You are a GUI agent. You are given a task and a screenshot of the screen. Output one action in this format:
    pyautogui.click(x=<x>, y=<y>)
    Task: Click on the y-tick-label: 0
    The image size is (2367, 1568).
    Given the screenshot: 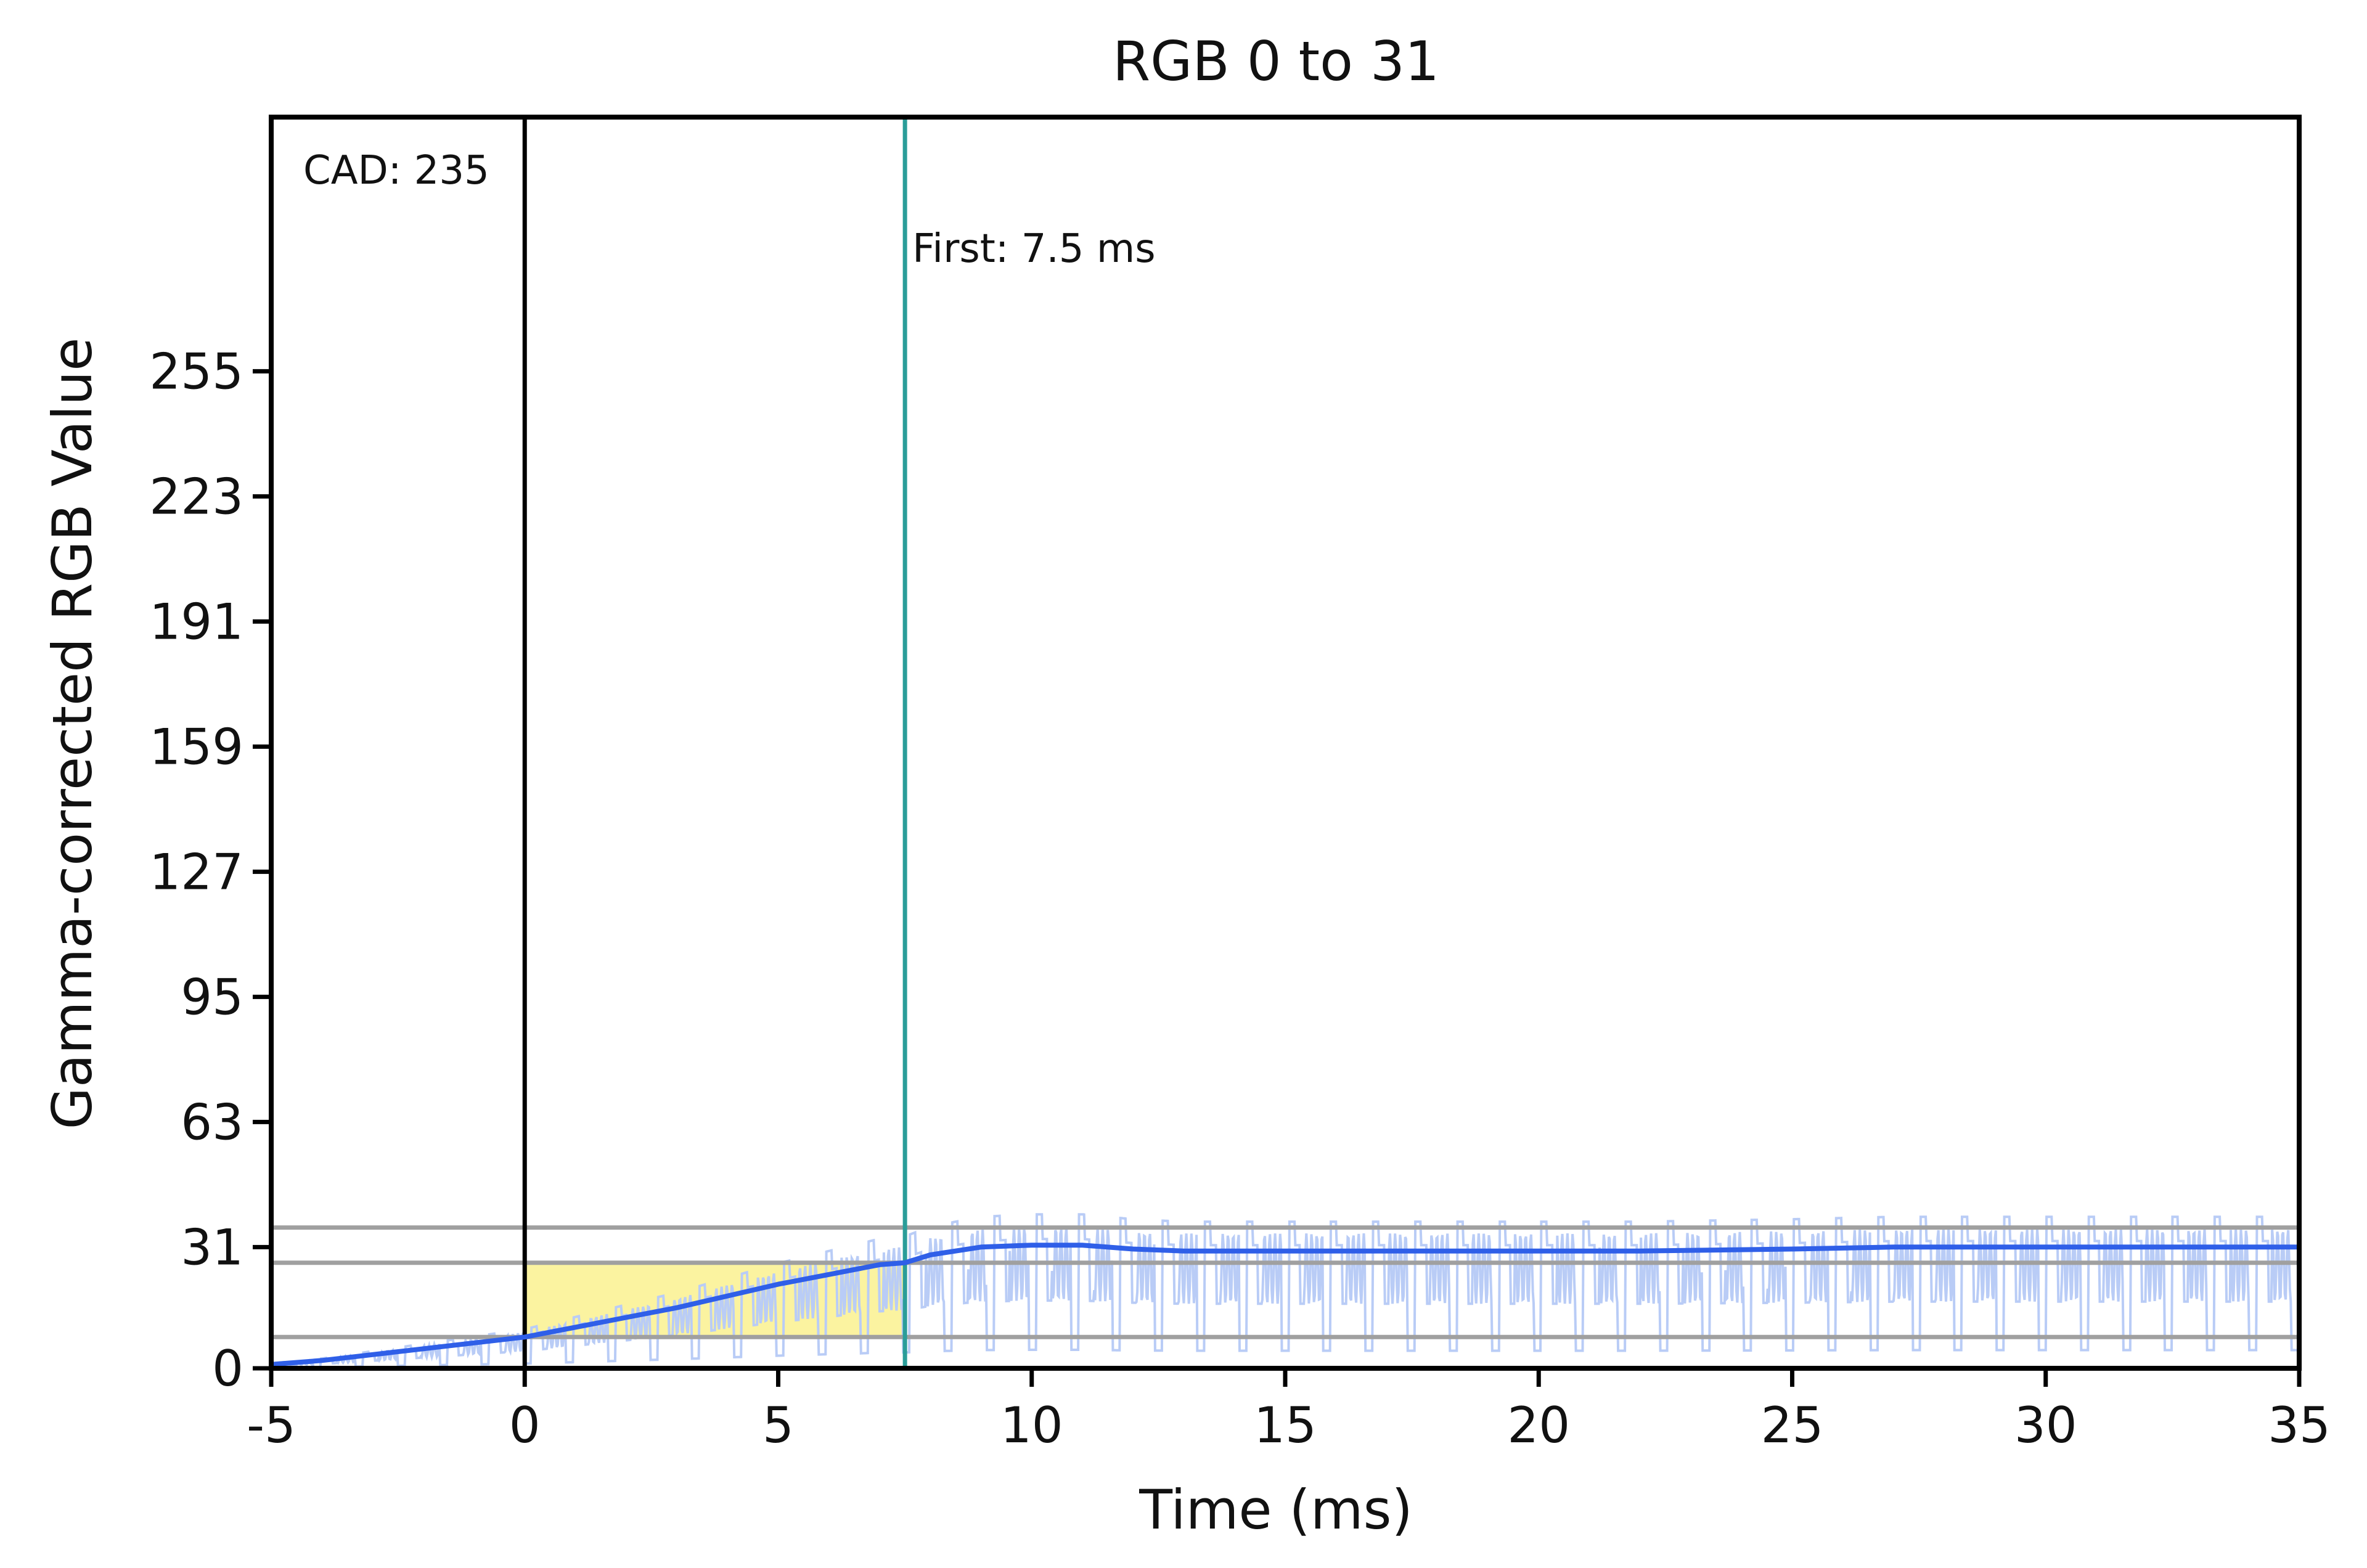 What is the action you would take?
    pyautogui.click(x=228, y=1368)
    